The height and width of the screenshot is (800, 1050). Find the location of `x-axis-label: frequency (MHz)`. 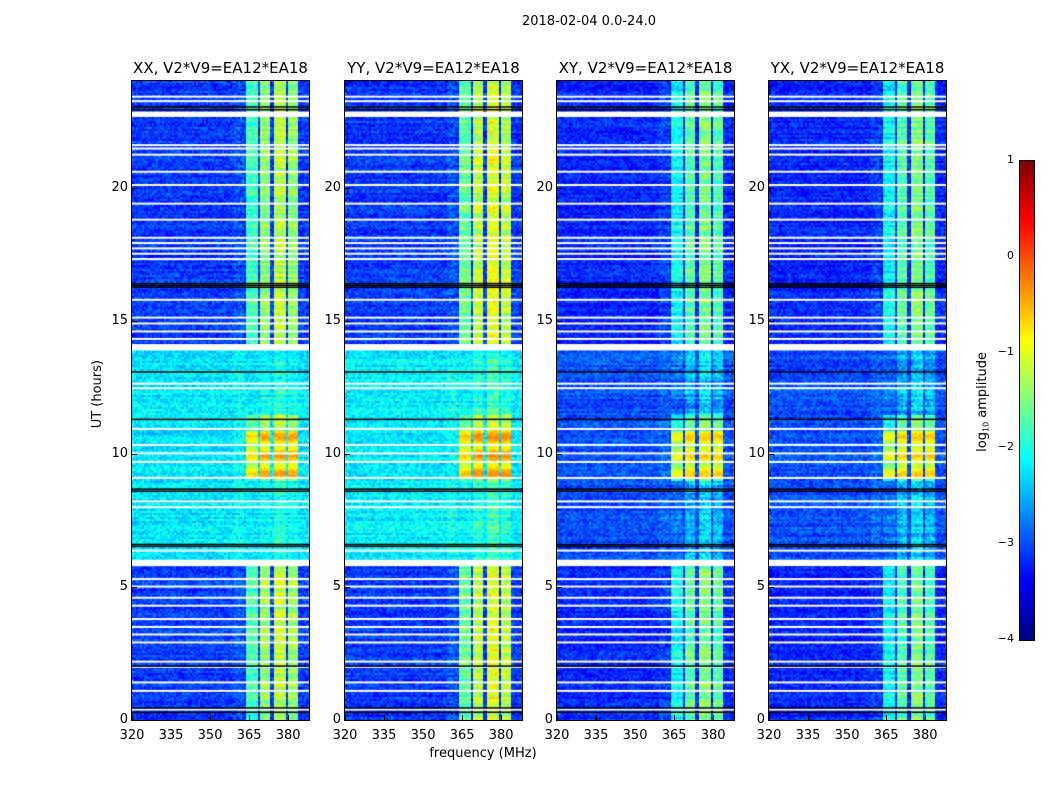

x-axis-label: frequency (MHz) is located at coordinates (483, 753).